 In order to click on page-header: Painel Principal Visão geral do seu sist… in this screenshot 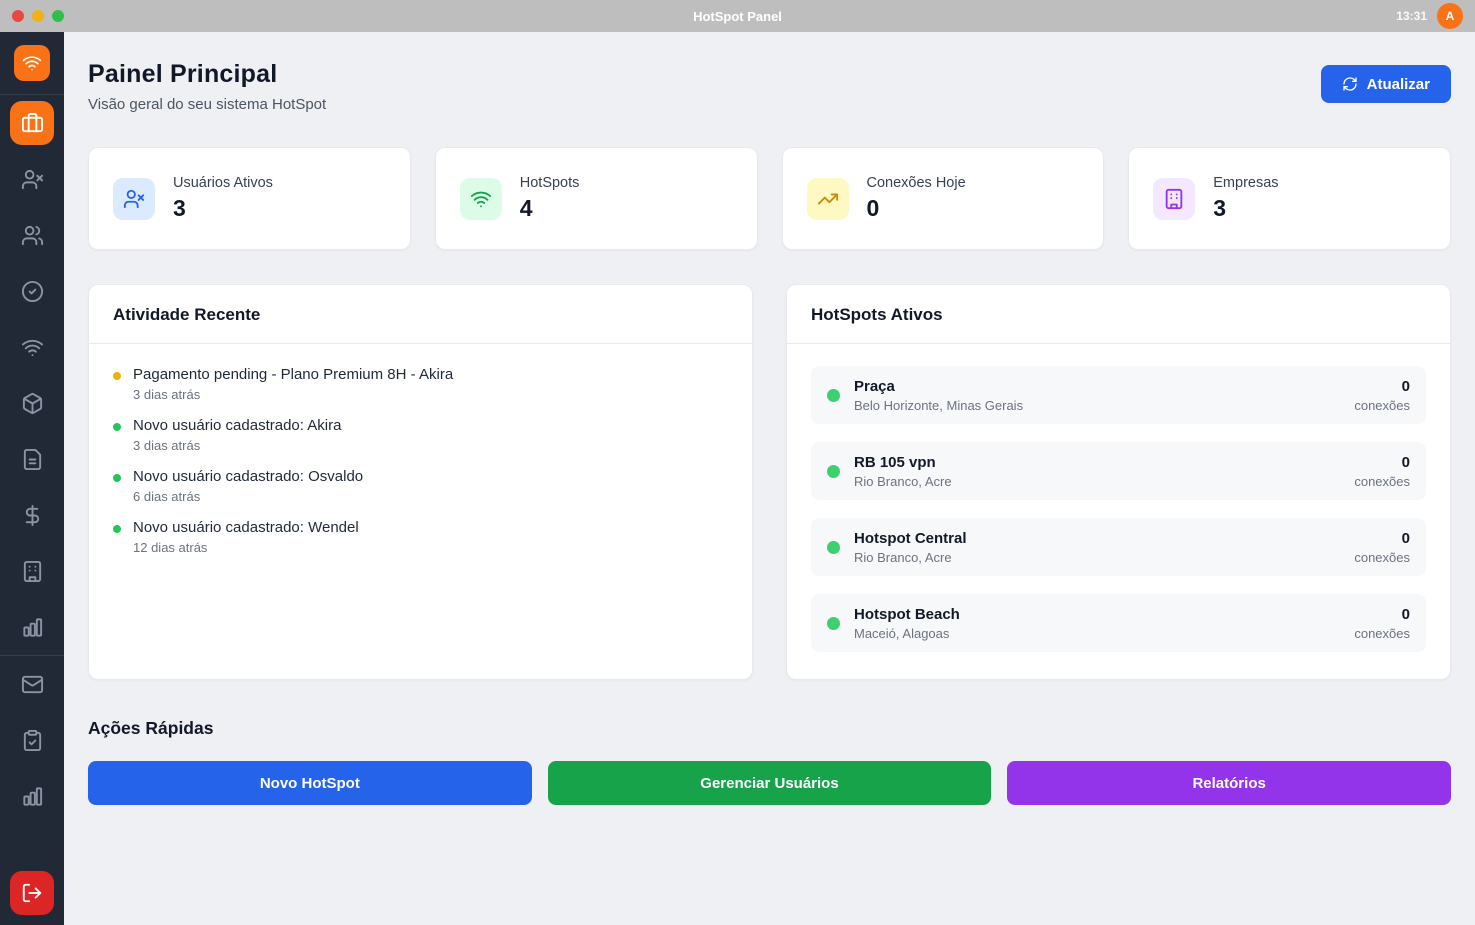, I will do `click(769, 86)`.